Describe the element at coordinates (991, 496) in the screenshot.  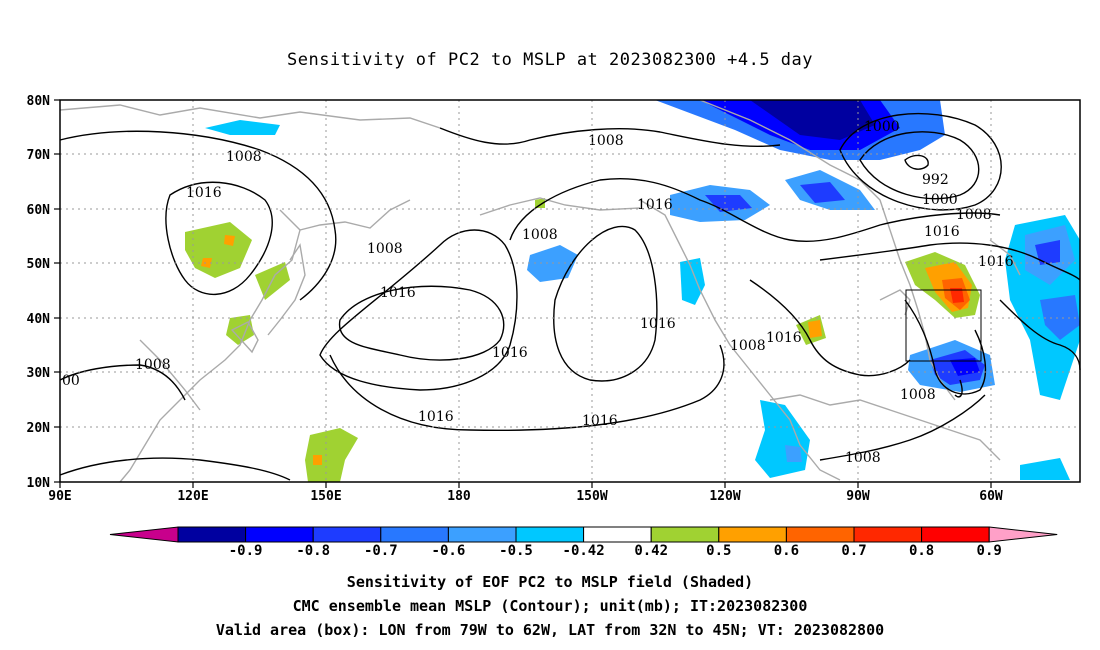
I see `lon-label: 60W` at that location.